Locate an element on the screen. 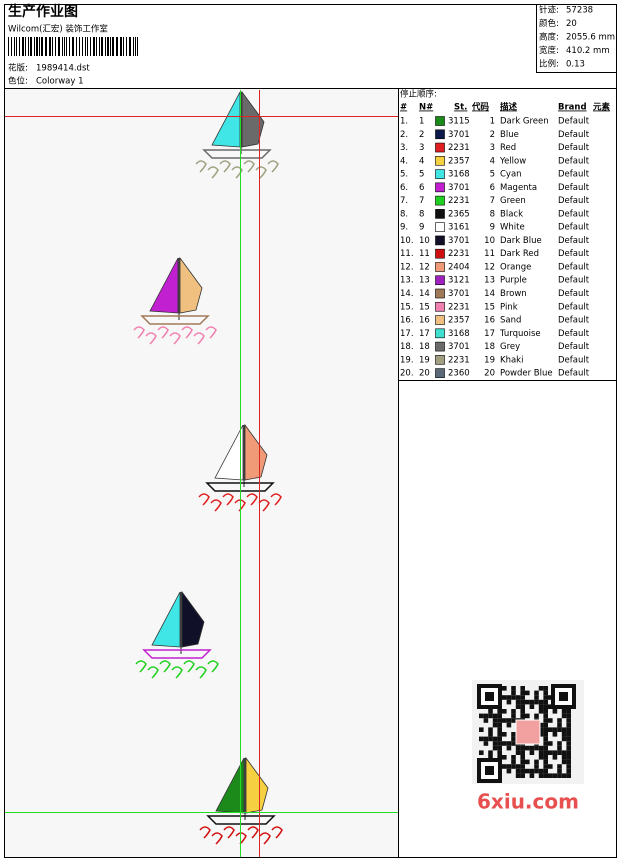 The image size is (620, 861). row-n: 10 is located at coordinates (424, 241).